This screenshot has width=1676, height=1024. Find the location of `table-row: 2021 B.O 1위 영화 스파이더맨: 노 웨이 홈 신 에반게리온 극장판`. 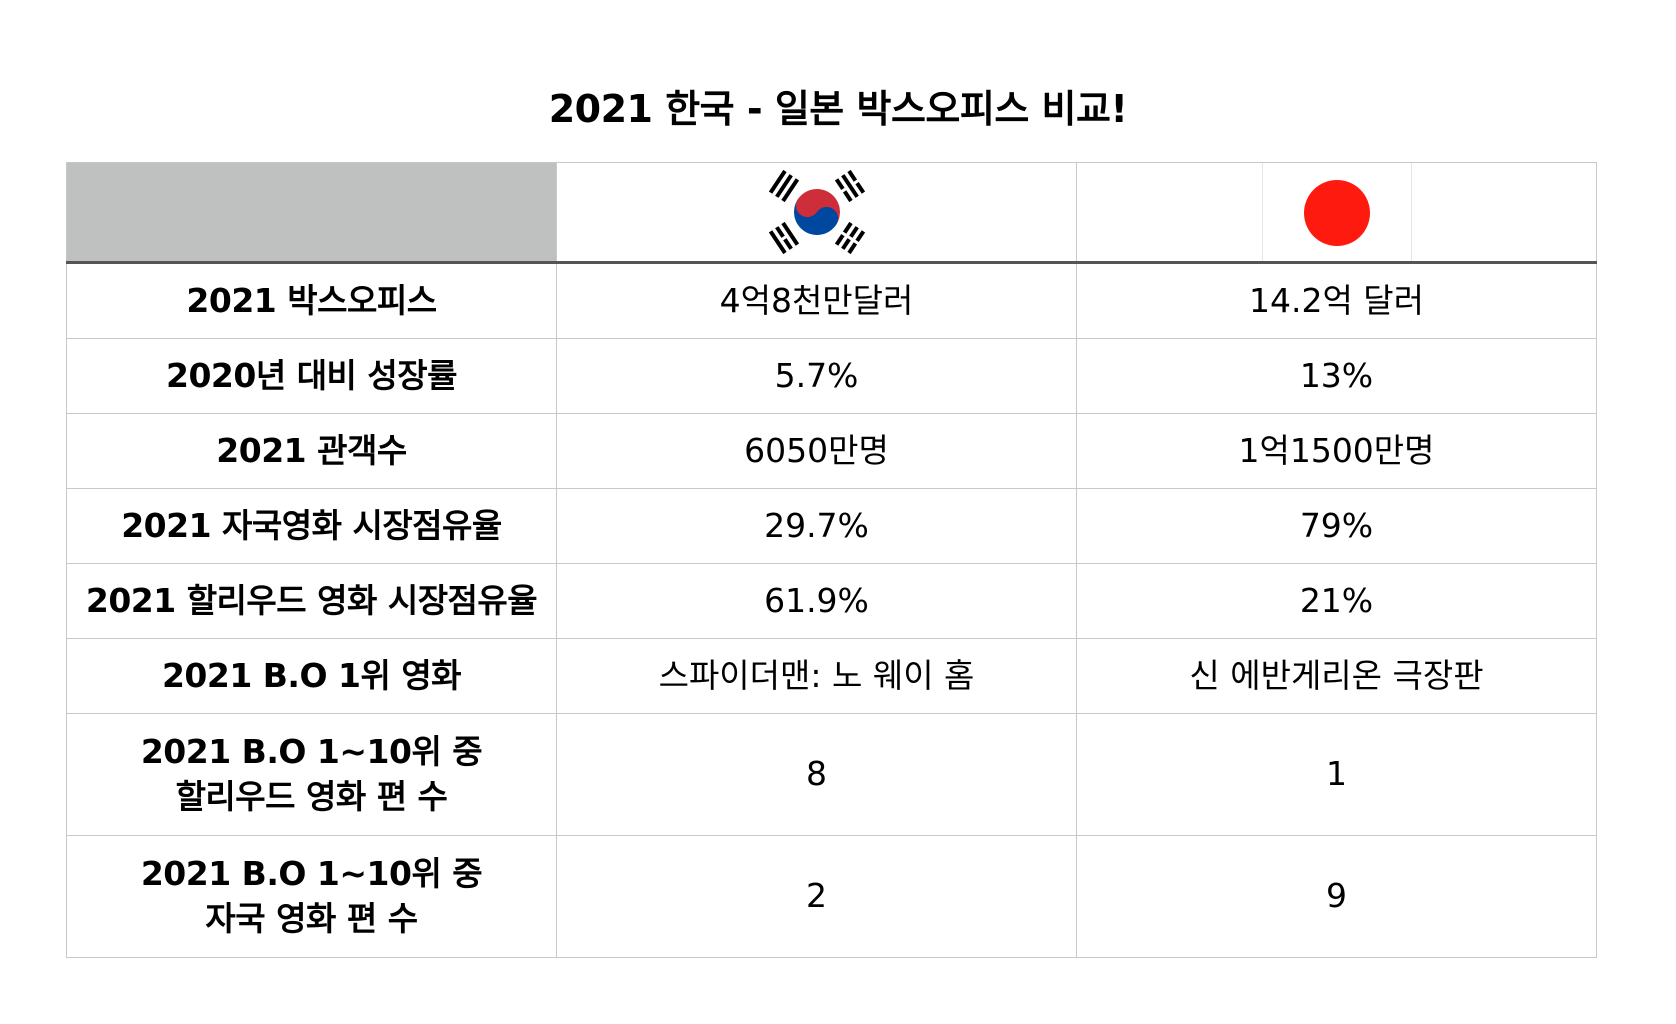

table-row: 2021 B.O 1위 영화 스파이더맨: 노 웨이 홈 신 에반게리온 극장판 is located at coordinates (831, 676).